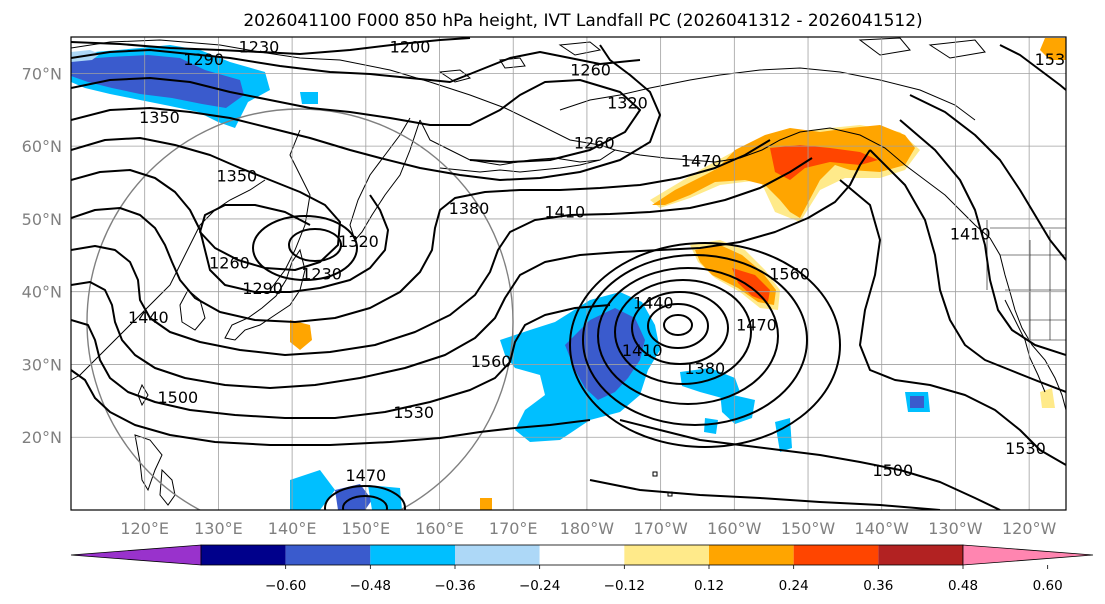  Describe the element at coordinates (1047, 398) in the screenshot. I see `ivt-region-yellow` at that location.